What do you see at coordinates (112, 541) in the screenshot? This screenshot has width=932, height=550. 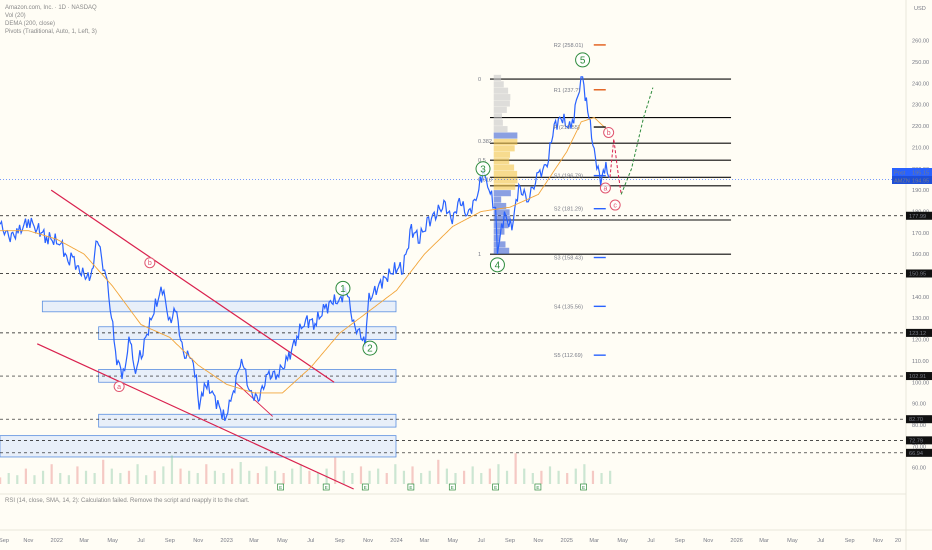 I see `x-tick-label: May` at bounding box center [112, 541].